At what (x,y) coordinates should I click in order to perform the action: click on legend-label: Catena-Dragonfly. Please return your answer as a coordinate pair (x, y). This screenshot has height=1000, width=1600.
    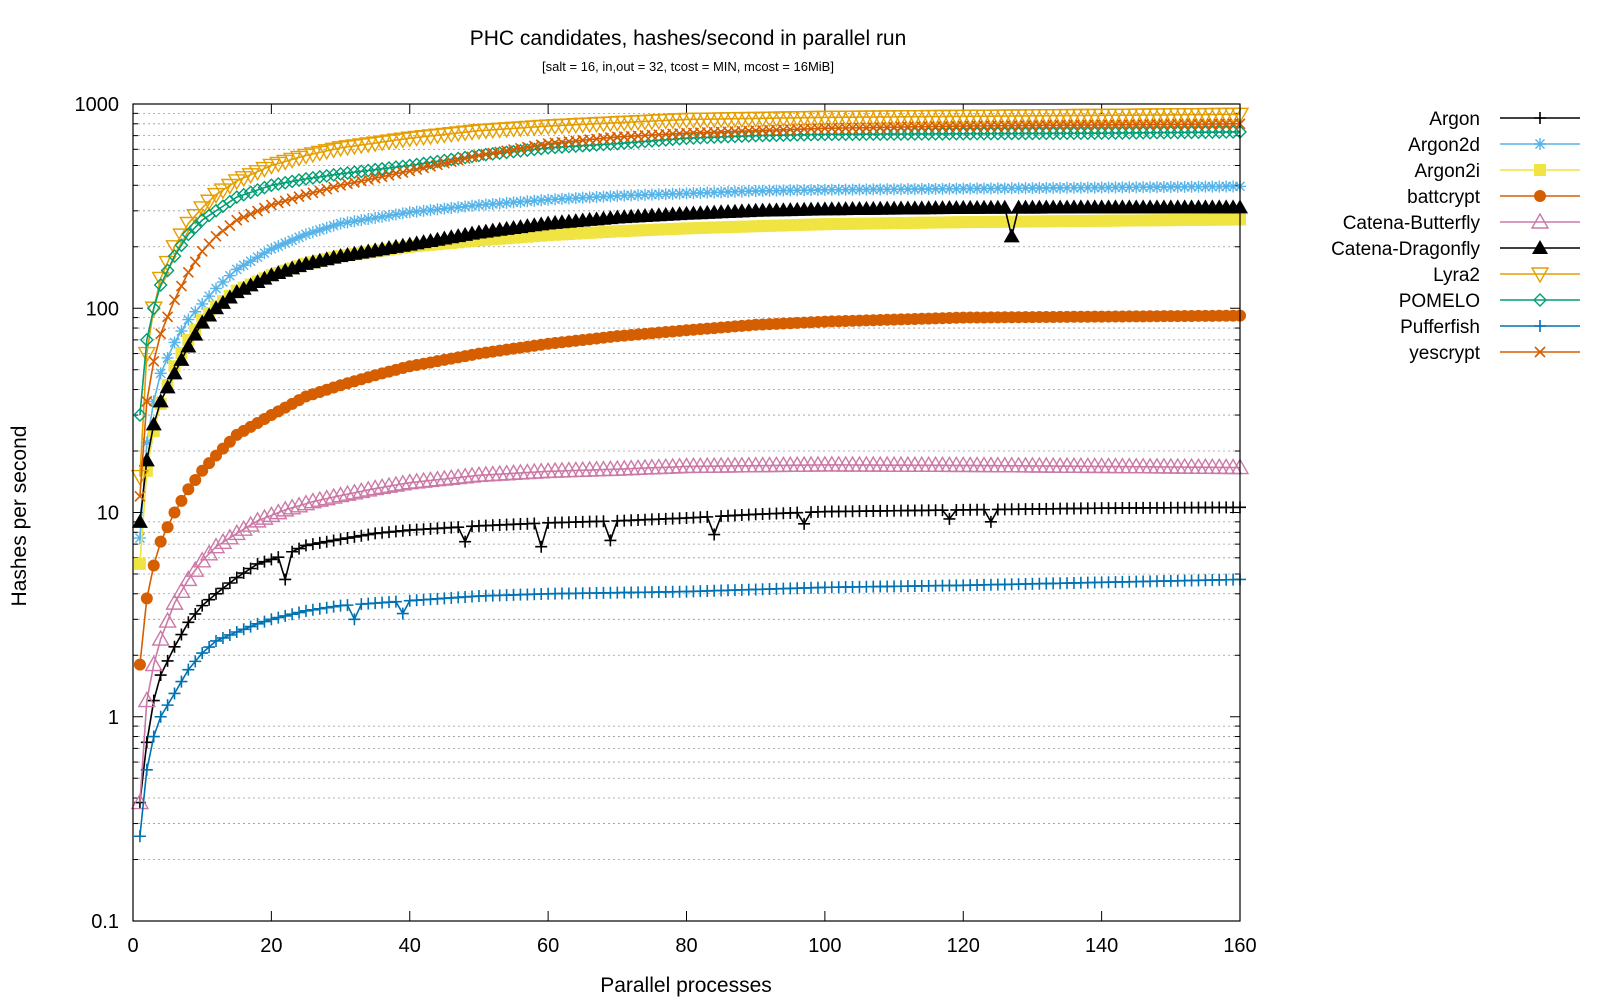
    Looking at the image, I should click on (1405, 249).